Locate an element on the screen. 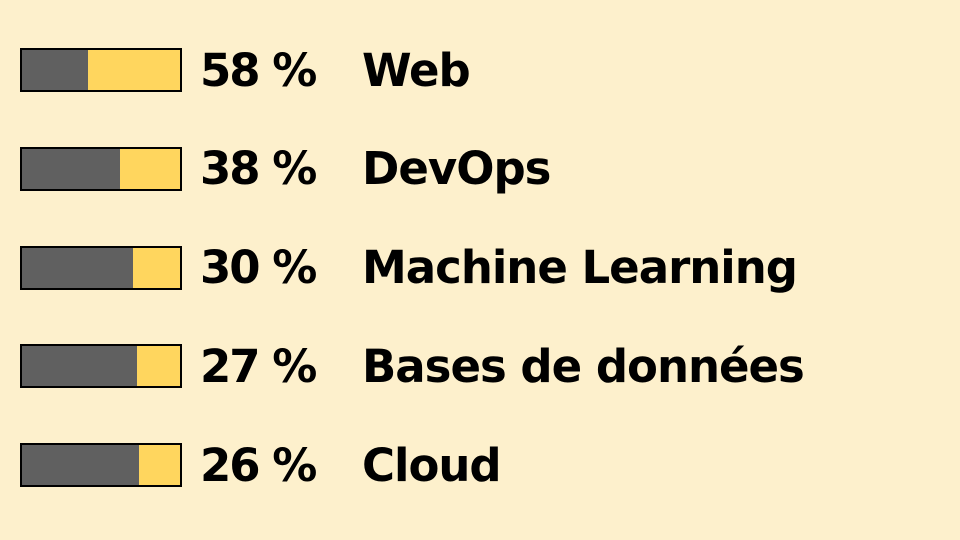  value-label: 26 % is located at coordinates (258, 465).